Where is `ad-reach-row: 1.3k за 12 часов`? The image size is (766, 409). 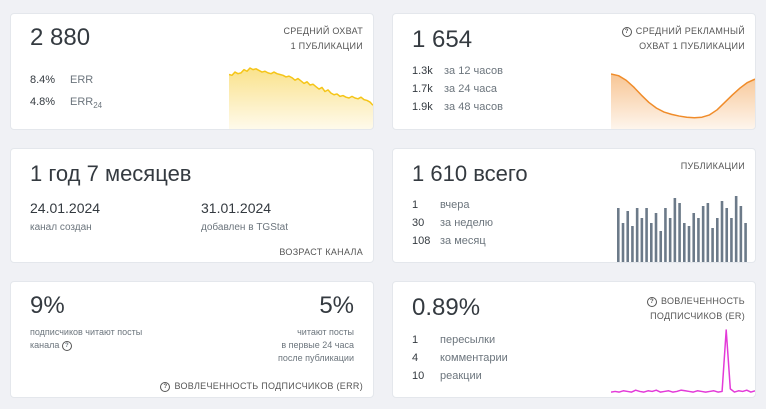 ad-reach-row: 1.3k за 12 часов is located at coordinates (457, 71).